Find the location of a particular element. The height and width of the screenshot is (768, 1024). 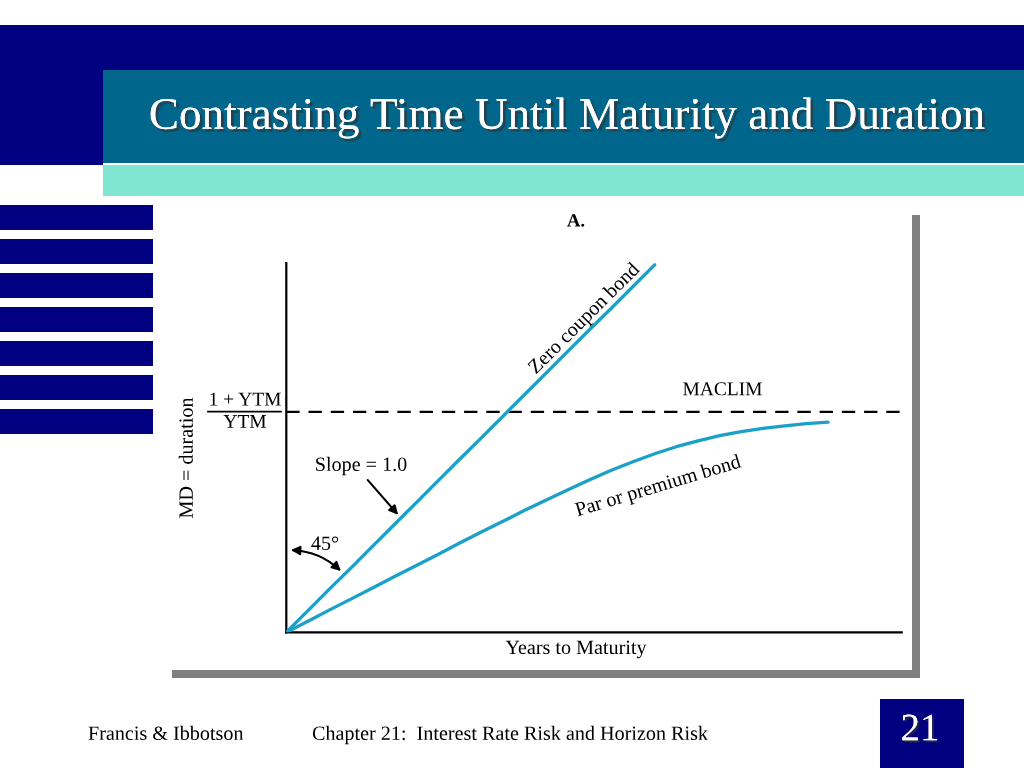

text: Francis & Ibbotson is located at coordinates (166, 733).